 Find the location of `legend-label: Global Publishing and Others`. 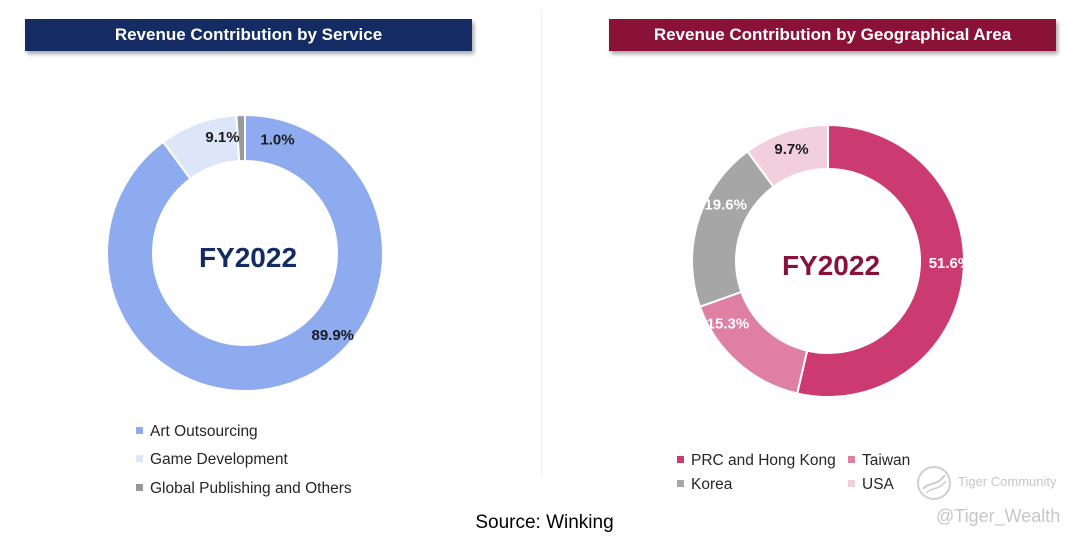

legend-label: Global Publishing and Others is located at coordinates (251, 488).